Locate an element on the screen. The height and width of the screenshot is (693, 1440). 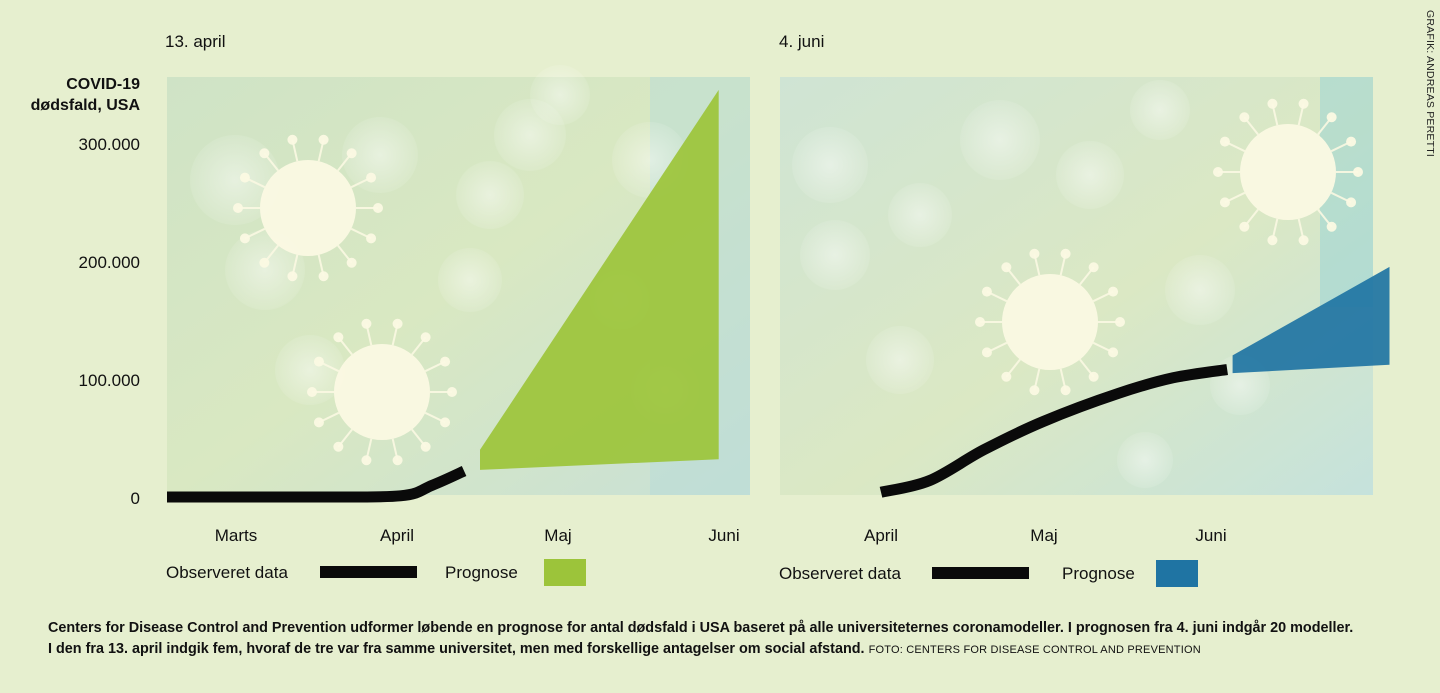
legend-observed-label-left: Observeret data is located at coordinates (227, 572).